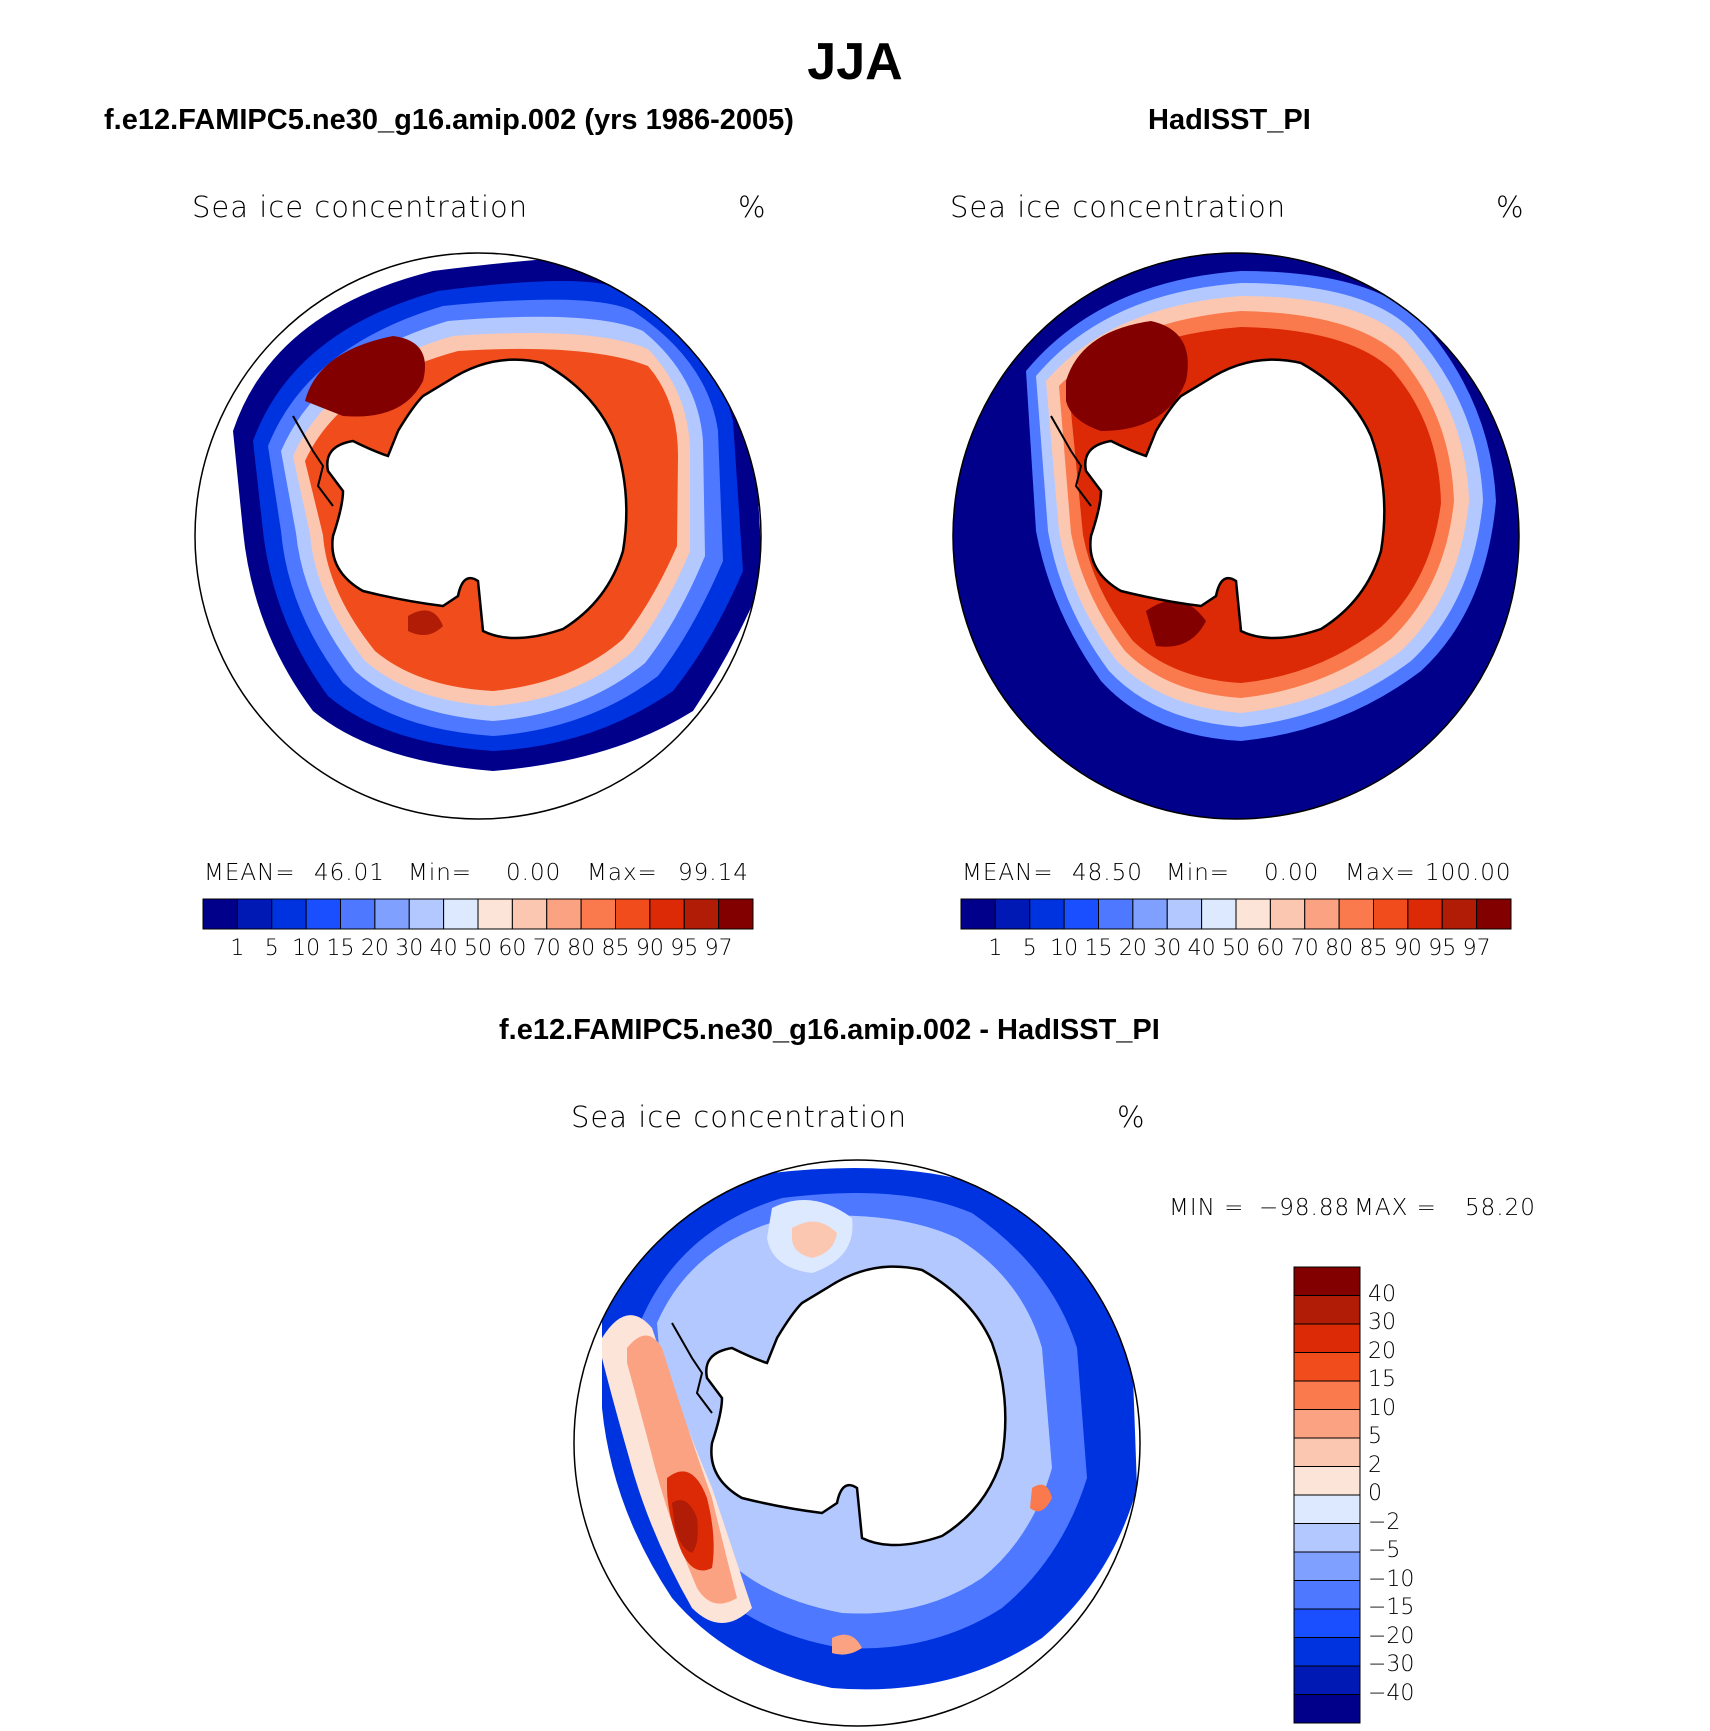 The image size is (1710, 1731). I want to click on panel2-min-value: 0.00, so click(1292, 873).